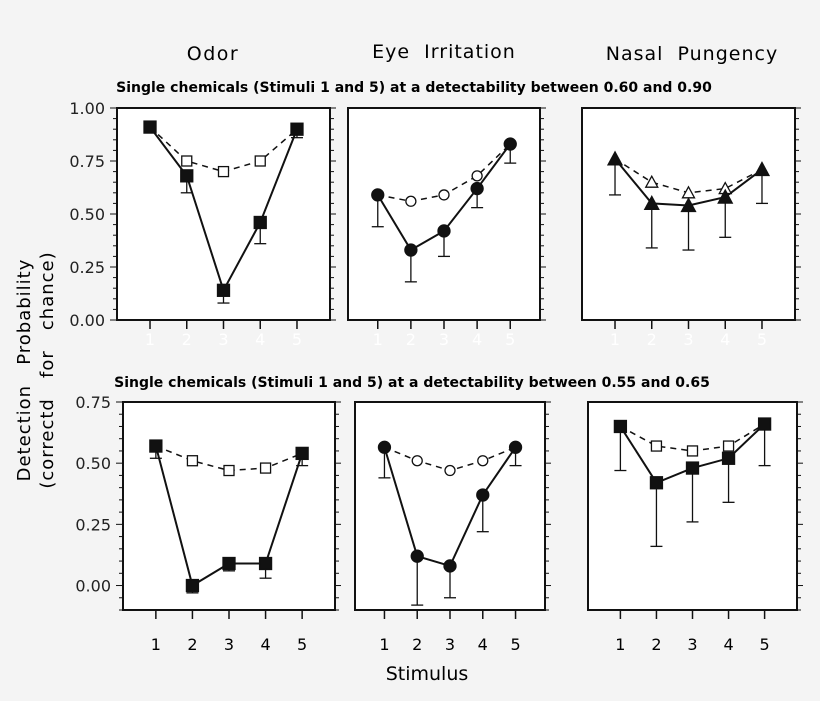  Describe the element at coordinates (87, 108) in the screenshot. I see `y-tick-label: 1.00` at that location.